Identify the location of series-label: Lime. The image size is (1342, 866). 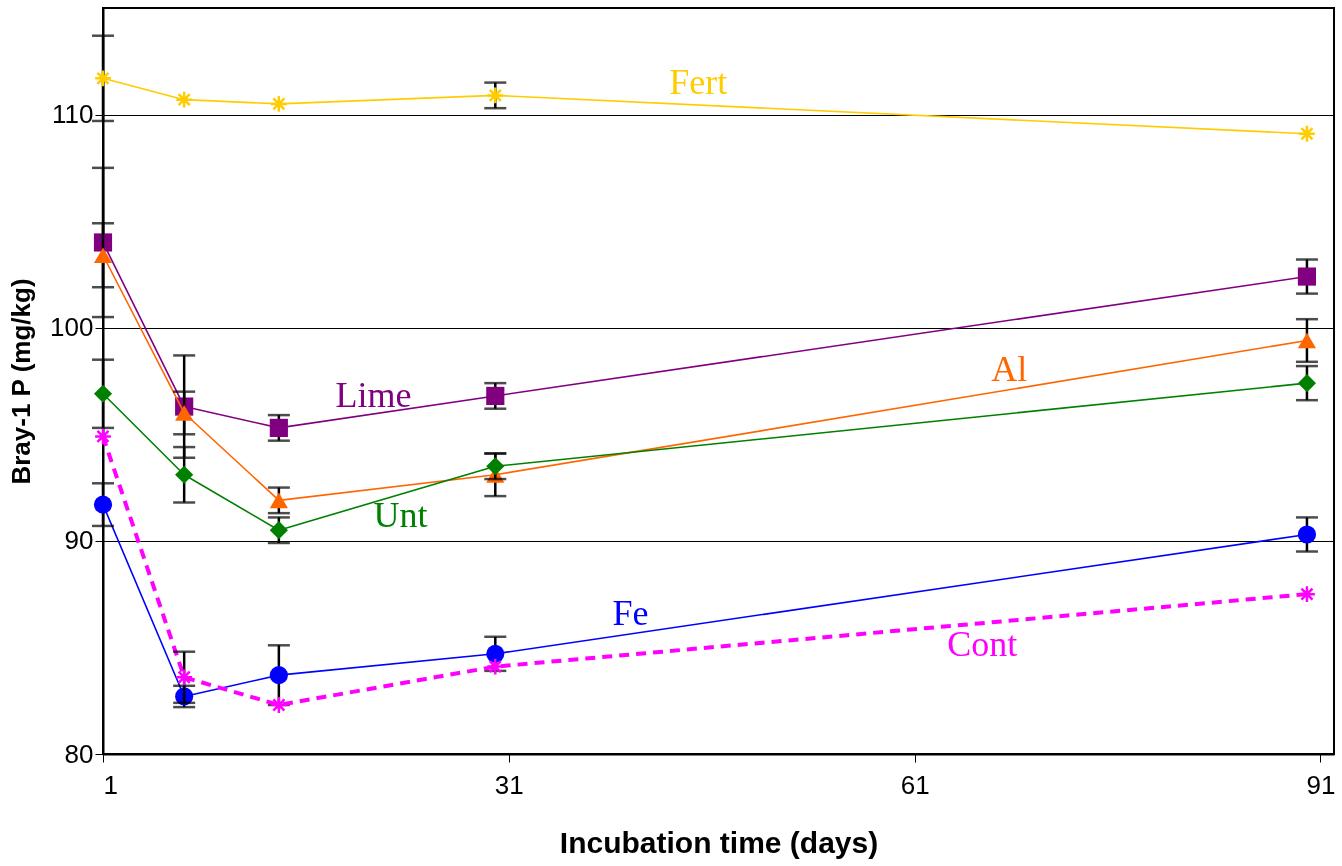
(373, 394).